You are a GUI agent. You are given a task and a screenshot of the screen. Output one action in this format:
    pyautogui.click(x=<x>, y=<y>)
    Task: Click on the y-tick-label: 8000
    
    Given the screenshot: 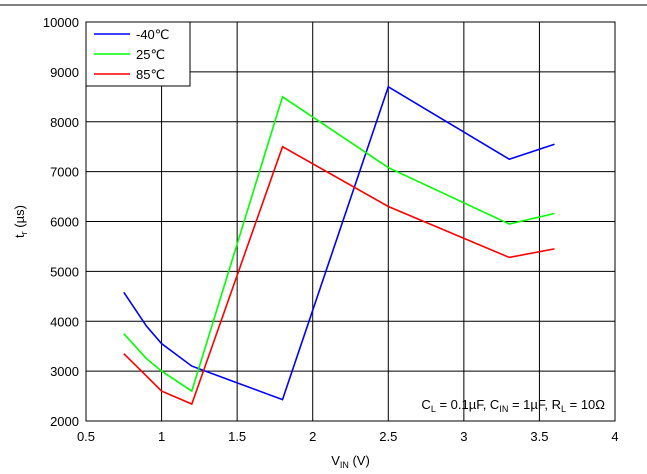 What is the action you would take?
    pyautogui.click(x=64, y=122)
    